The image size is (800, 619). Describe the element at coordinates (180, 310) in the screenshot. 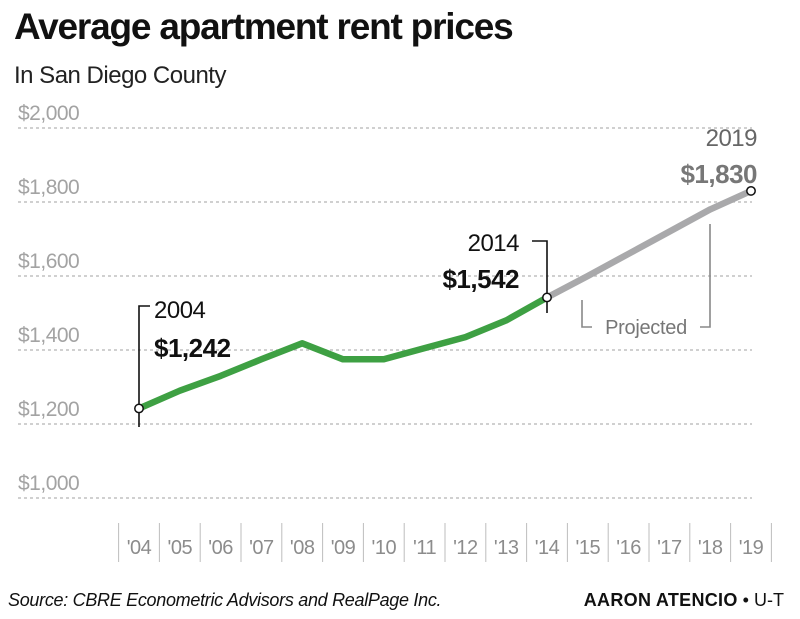

I see `annotation-year-2004: 2004` at that location.